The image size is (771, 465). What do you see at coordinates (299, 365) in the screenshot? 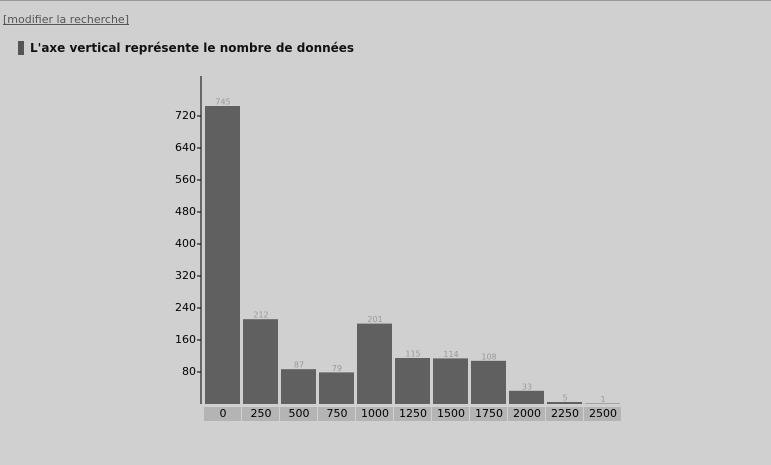
I see `bar-value-label: 87` at bounding box center [299, 365].